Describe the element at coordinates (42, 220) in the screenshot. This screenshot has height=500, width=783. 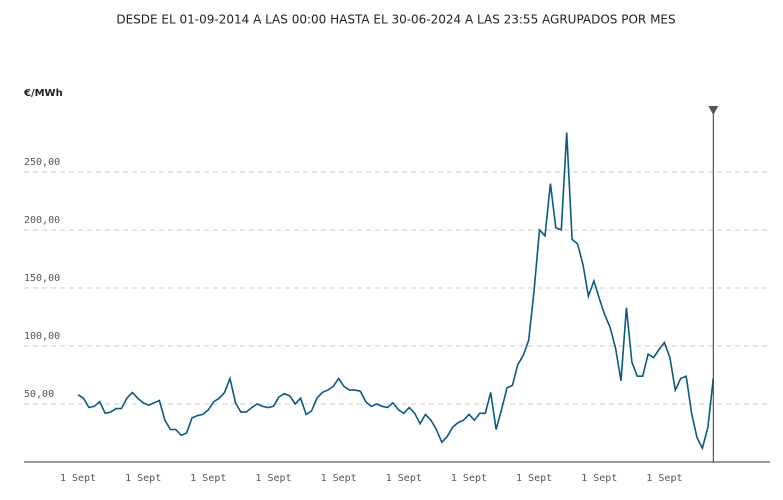
I see `y-tick-label: 200,00` at that location.